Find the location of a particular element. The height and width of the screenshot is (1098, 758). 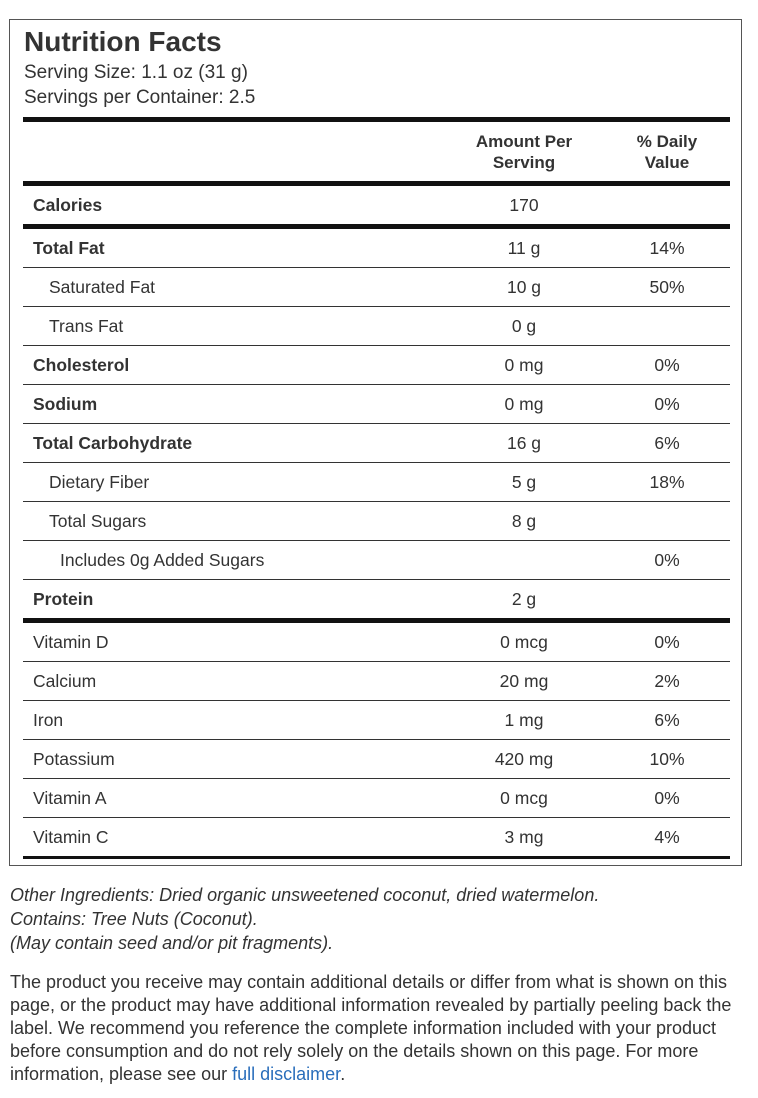

header-cell: % Daily Value is located at coordinates (667, 151).